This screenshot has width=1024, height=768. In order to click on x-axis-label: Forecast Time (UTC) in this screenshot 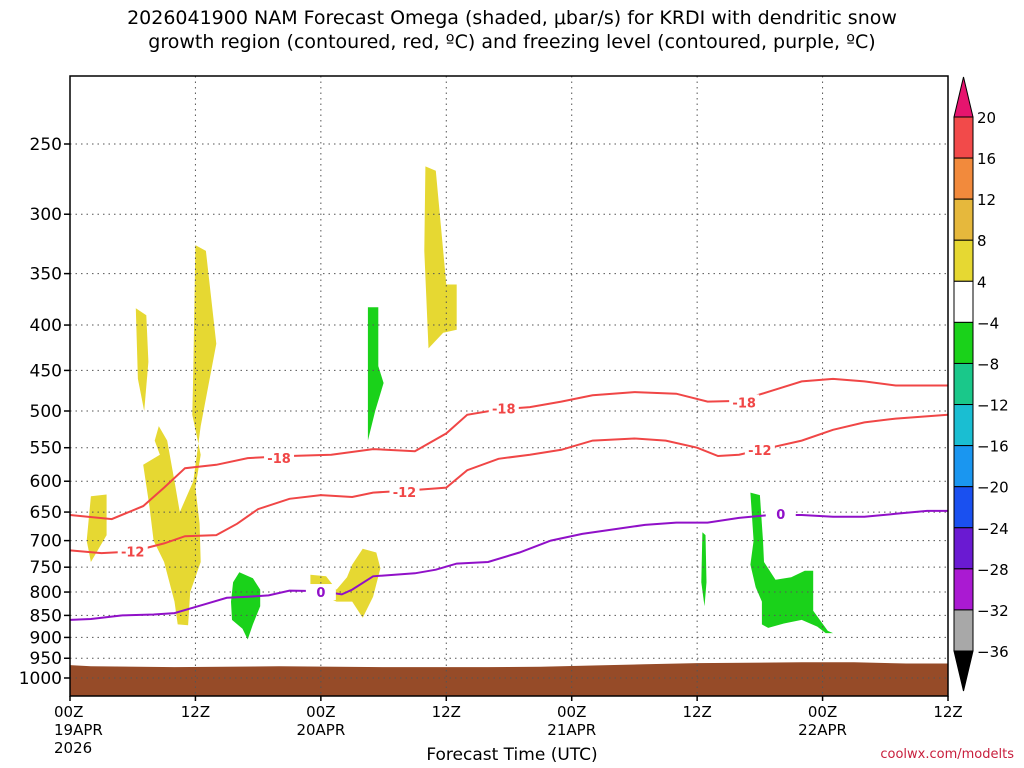, I will do `click(512, 755)`.